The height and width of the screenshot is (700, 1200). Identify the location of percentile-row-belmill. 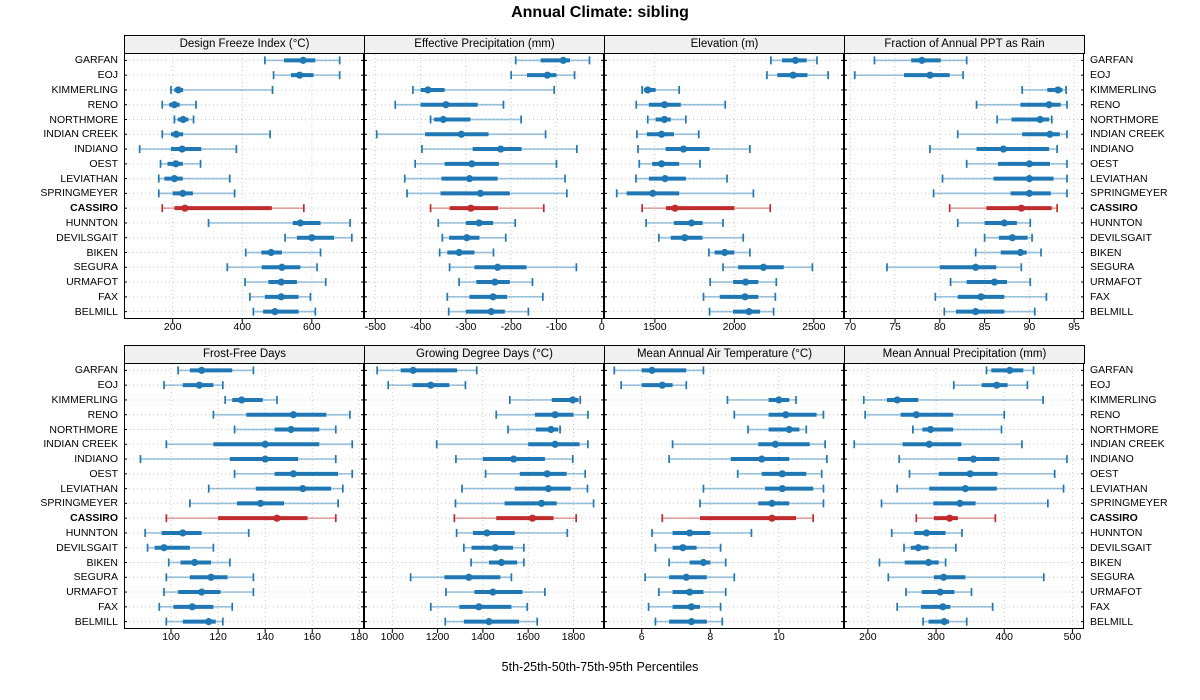
(488, 311).